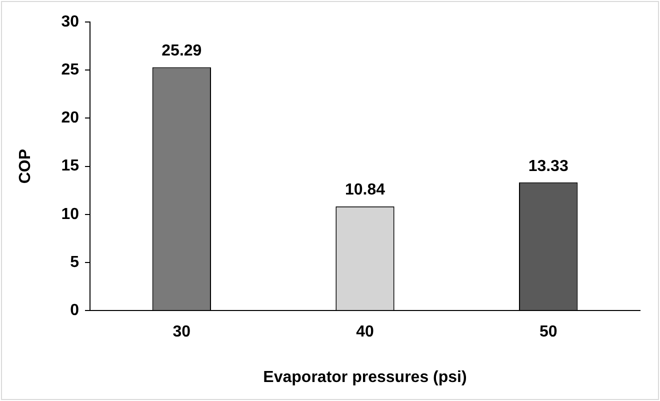  Describe the element at coordinates (182, 51) in the screenshot. I see `data-label: 25.29` at that location.